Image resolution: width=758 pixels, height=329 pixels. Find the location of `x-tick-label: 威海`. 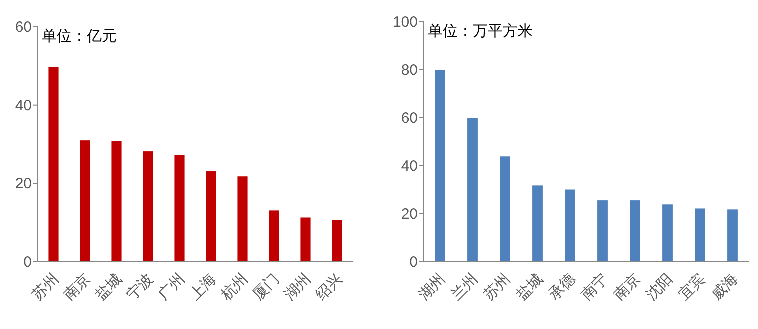

x-tick-label: 威海 is located at coordinates (725, 287).